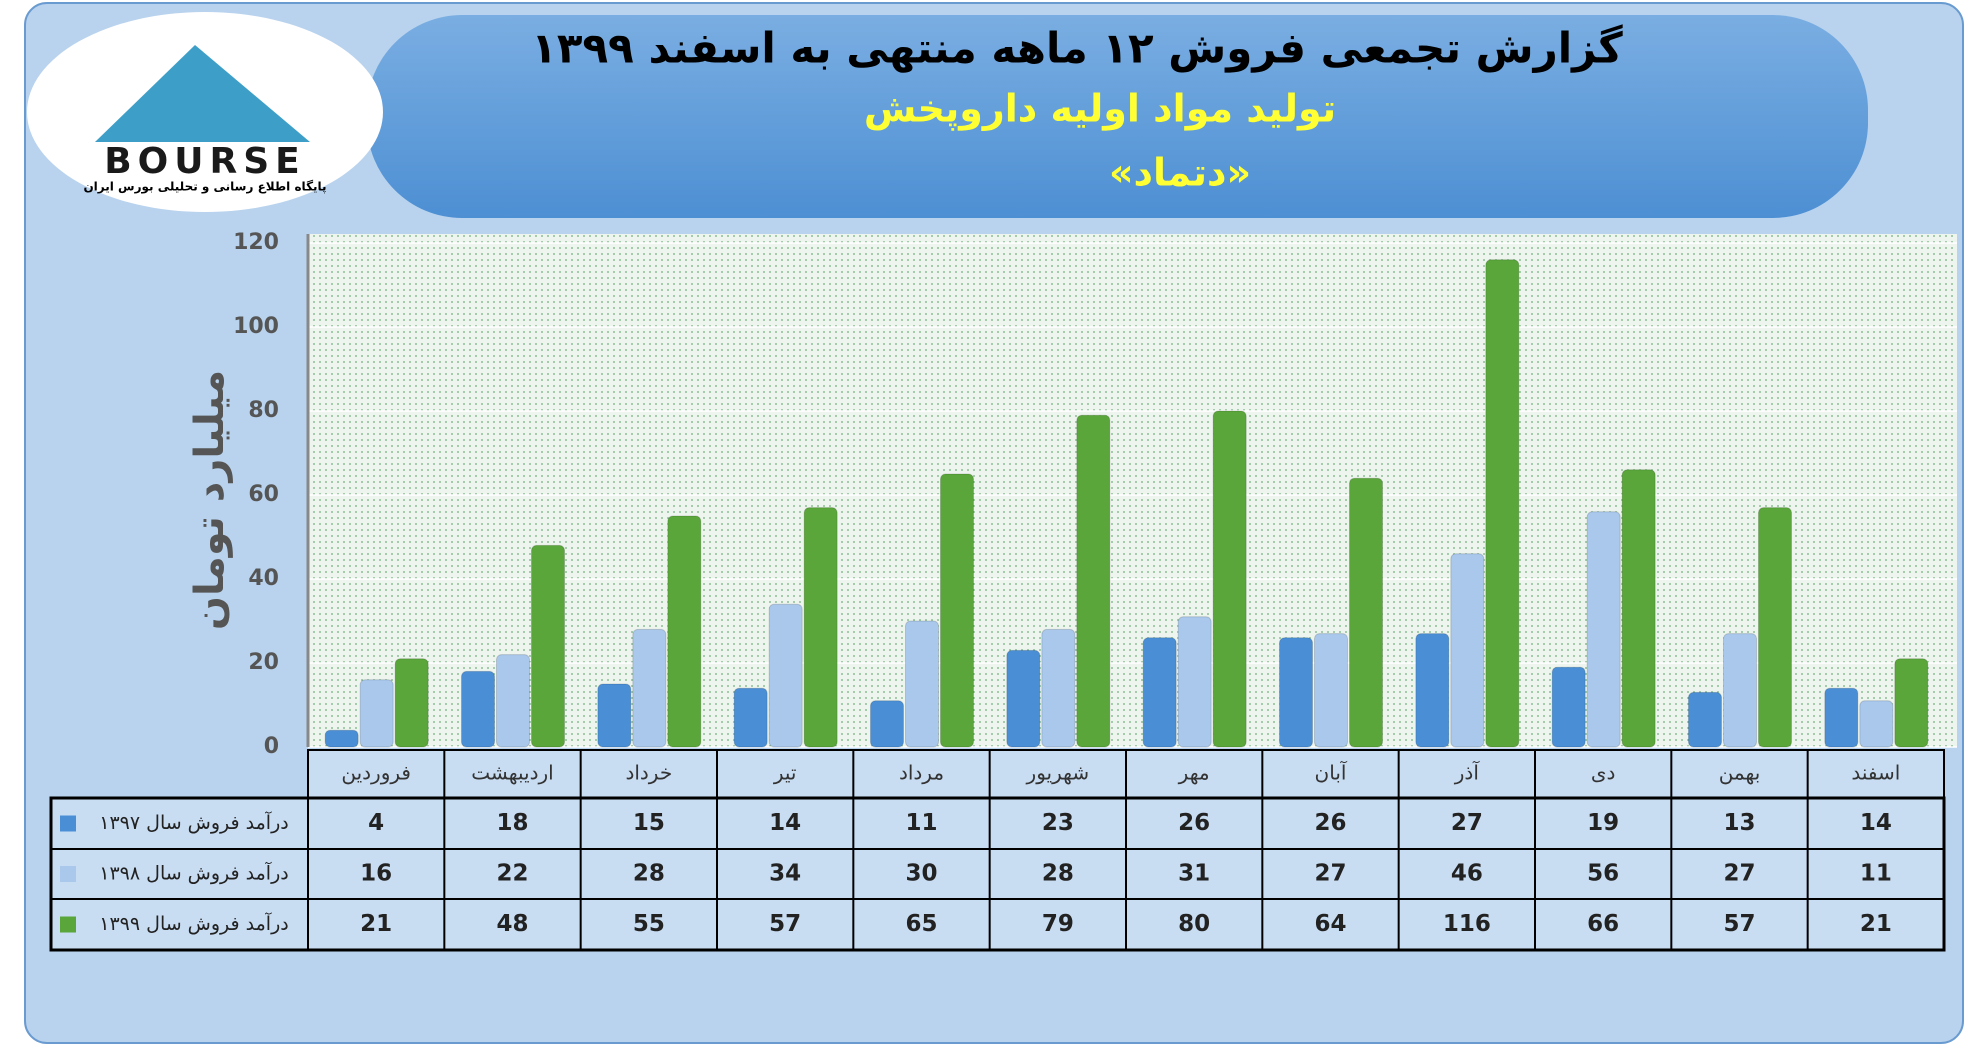  What do you see at coordinates (1194, 924) in the screenshot?
I see `table-value: 80` at bounding box center [1194, 924].